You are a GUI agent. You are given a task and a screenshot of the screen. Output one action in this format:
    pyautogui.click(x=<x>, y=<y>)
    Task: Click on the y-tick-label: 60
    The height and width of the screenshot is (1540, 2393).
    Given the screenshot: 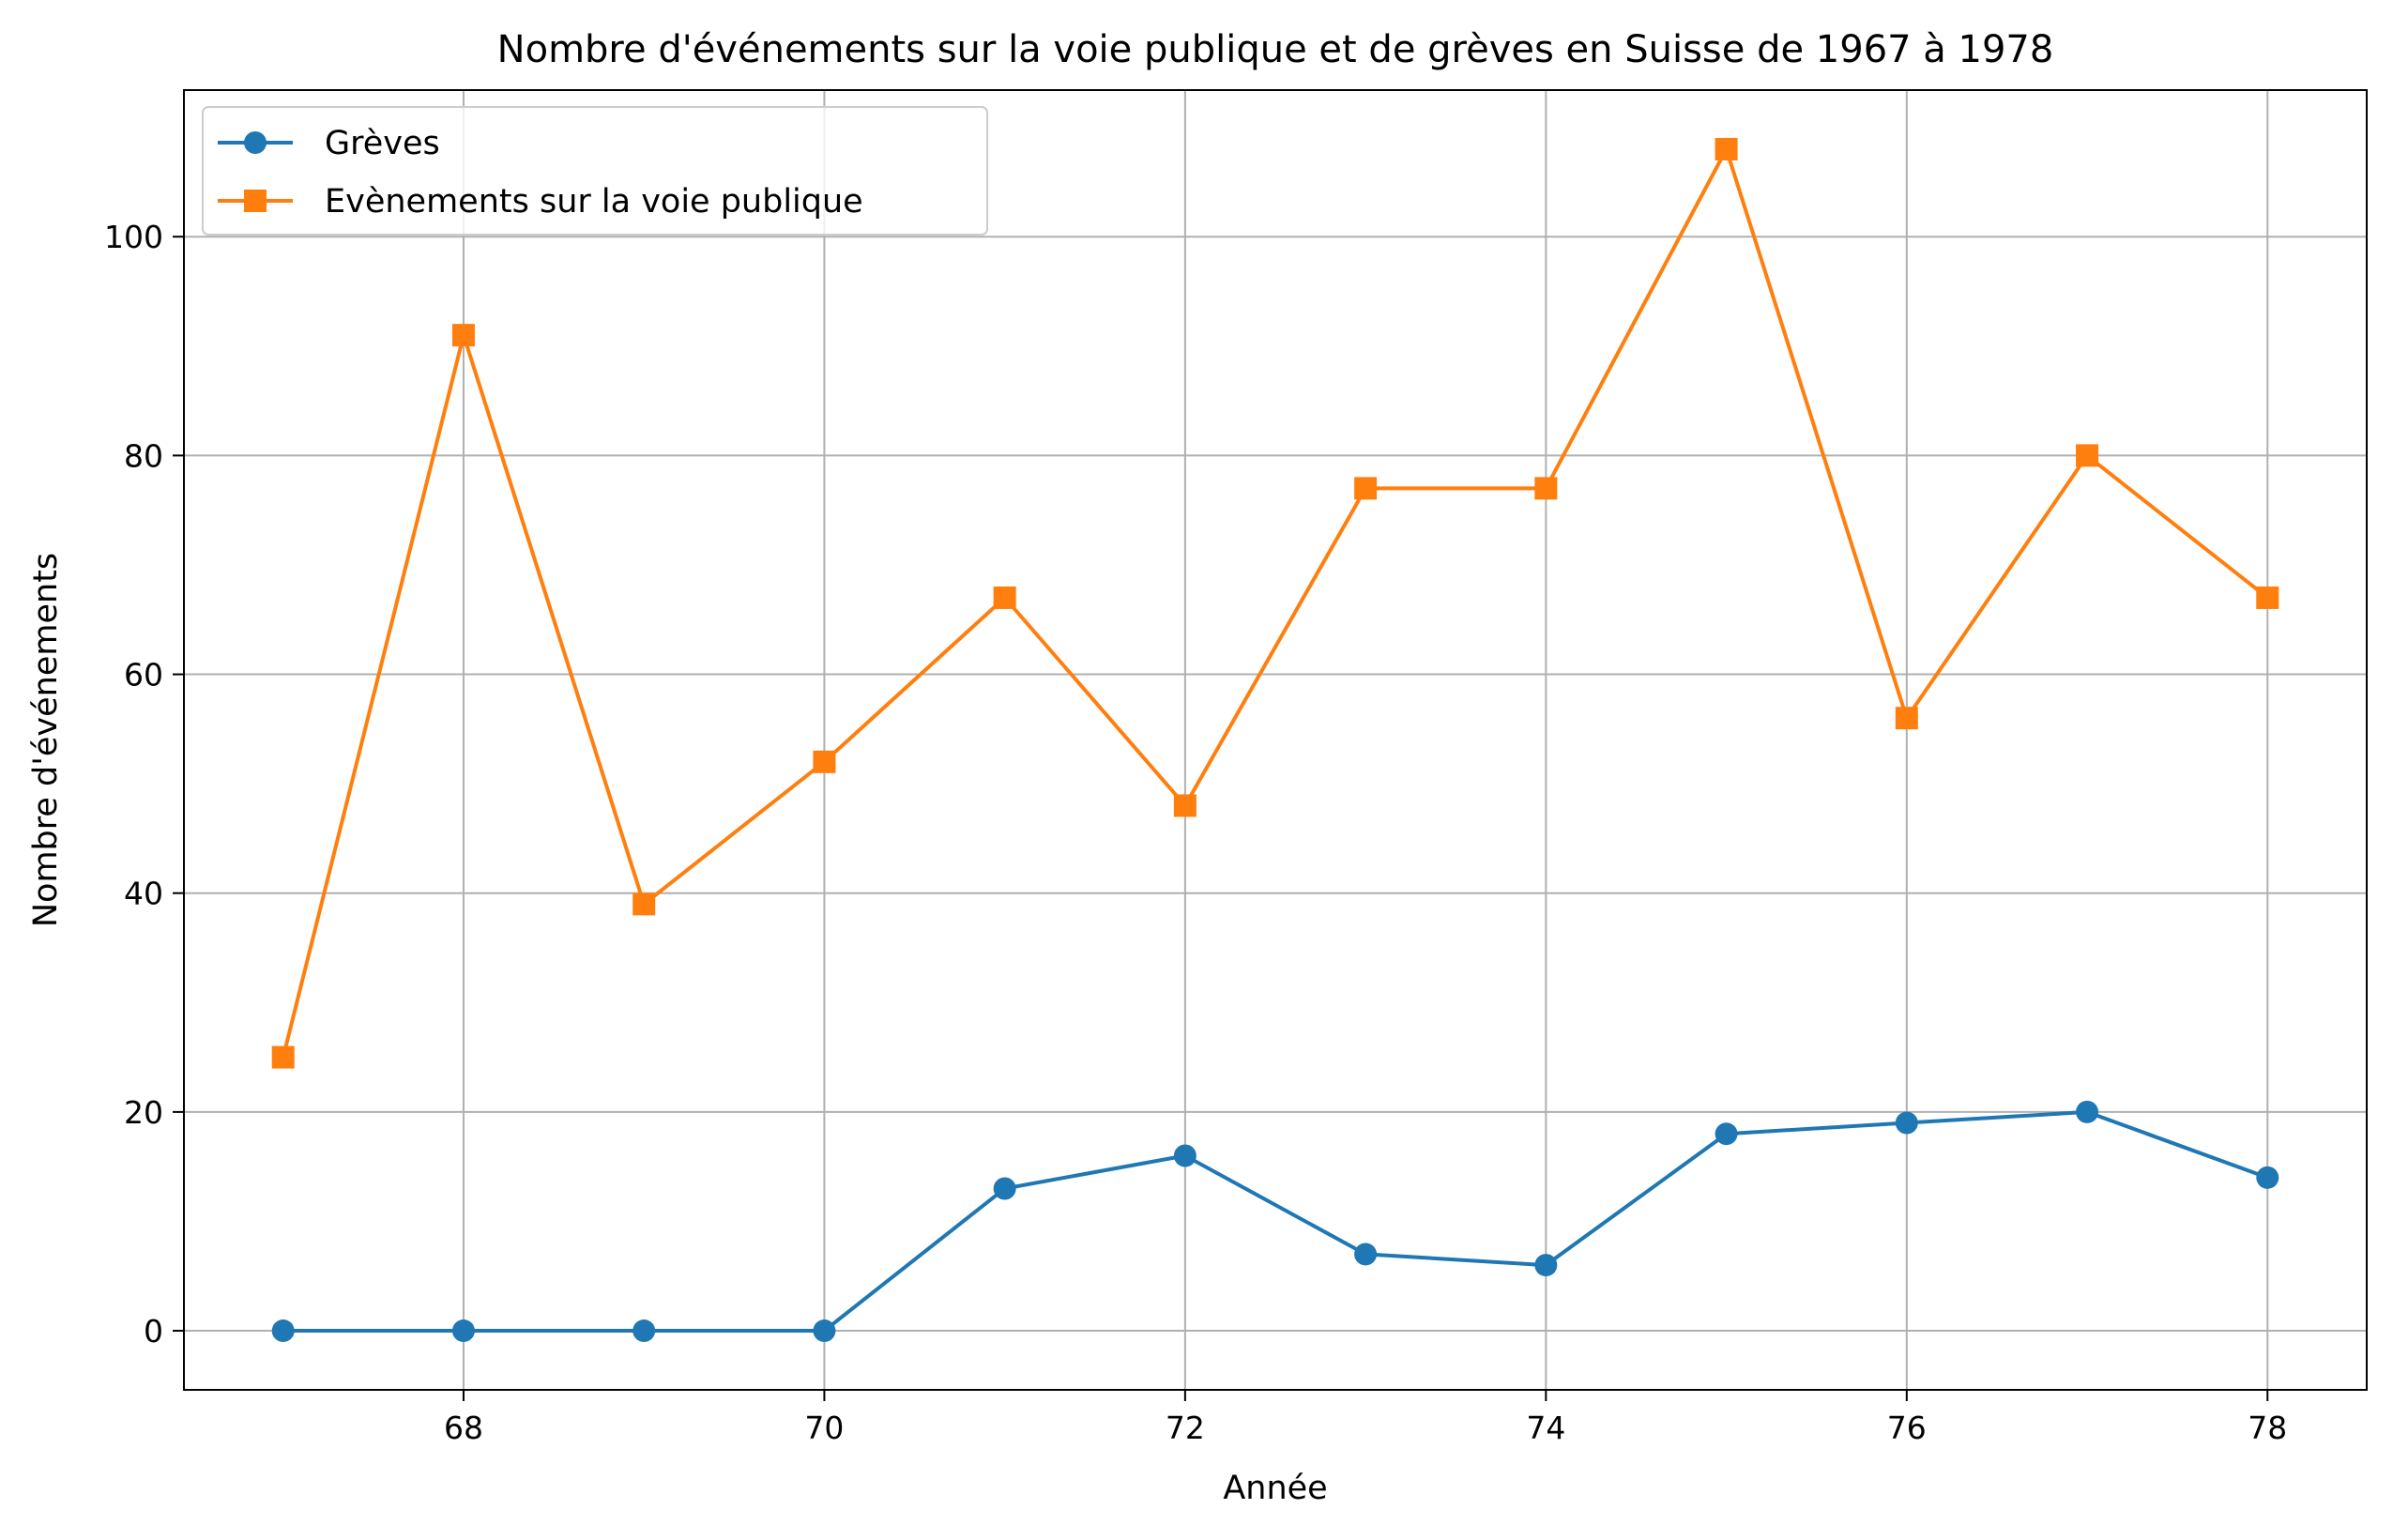 What is the action you would take?
    pyautogui.click(x=143, y=675)
    